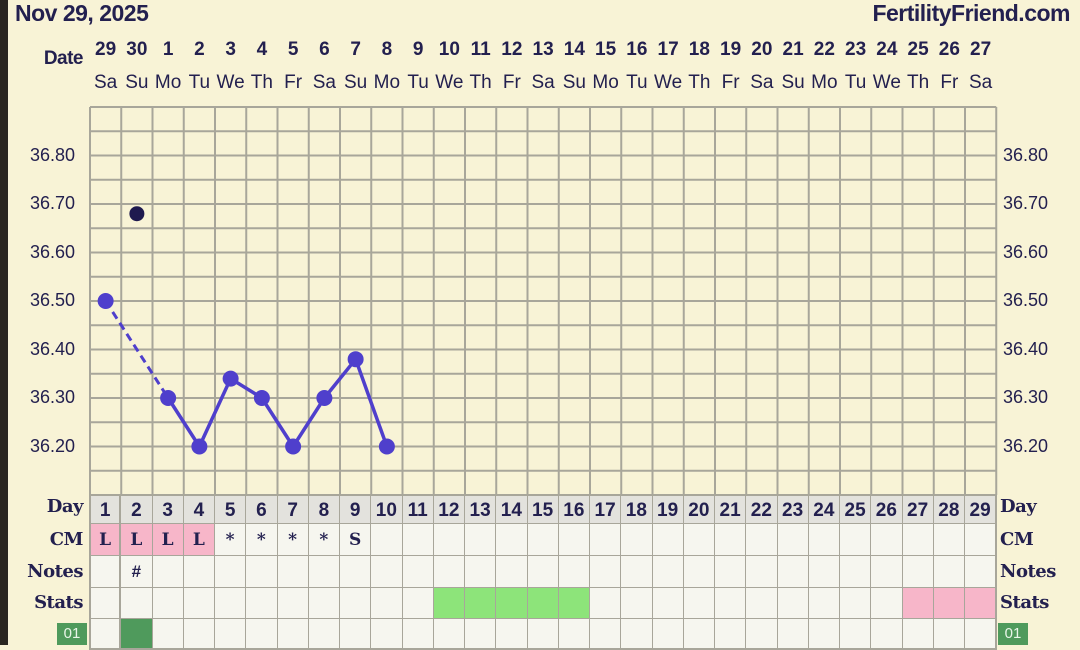 This screenshot has width=1080, height=650. Describe the element at coordinates (971, 13) in the screenshot. I see `brand-logo-text: FertilityFriend.com` at that location.